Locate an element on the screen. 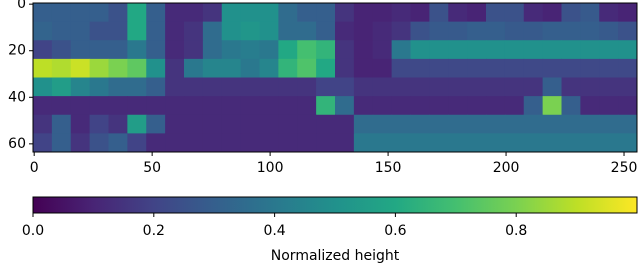 The image size is (640, 270). y-tick-label: 0 is located at coordinates (21, 6).